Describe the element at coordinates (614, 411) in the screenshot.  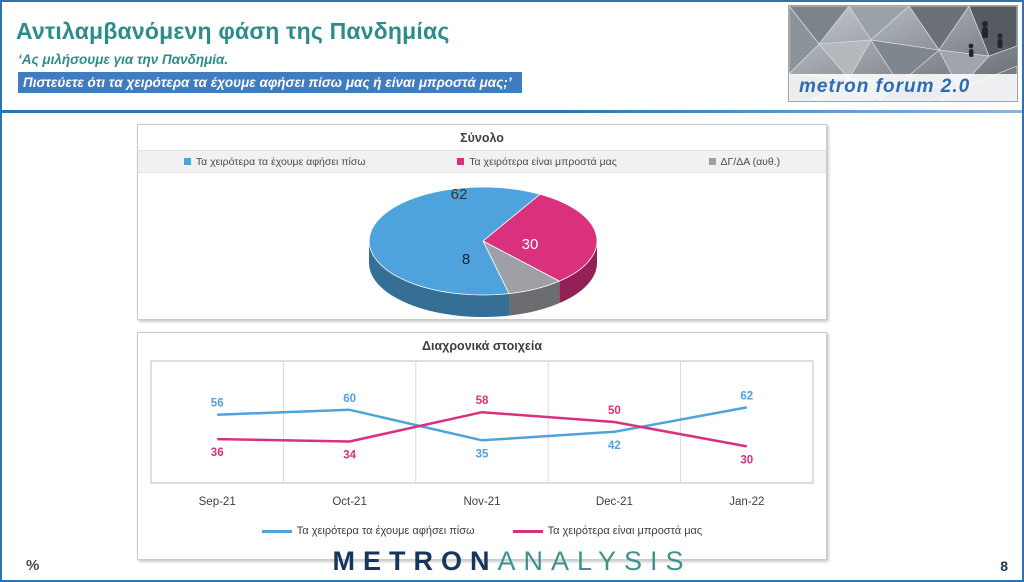
I see `data-label: 50` at that location.